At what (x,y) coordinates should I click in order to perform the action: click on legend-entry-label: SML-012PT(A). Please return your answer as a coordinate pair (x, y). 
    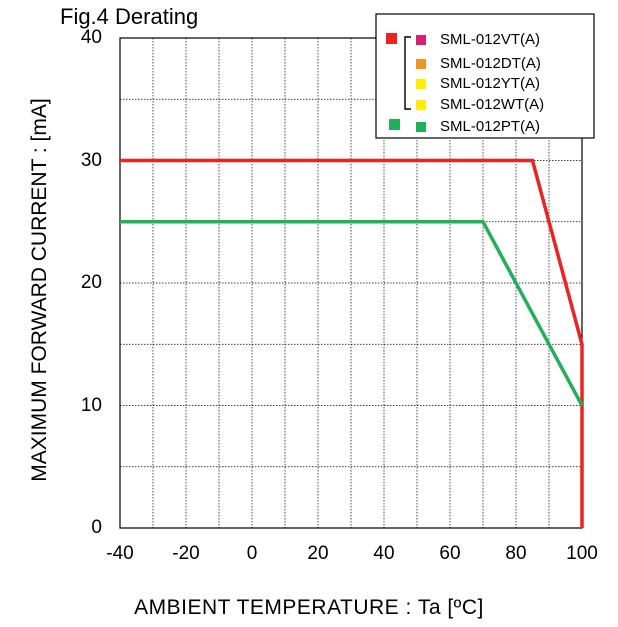
    Looking at the image, I should click on (490, 126).